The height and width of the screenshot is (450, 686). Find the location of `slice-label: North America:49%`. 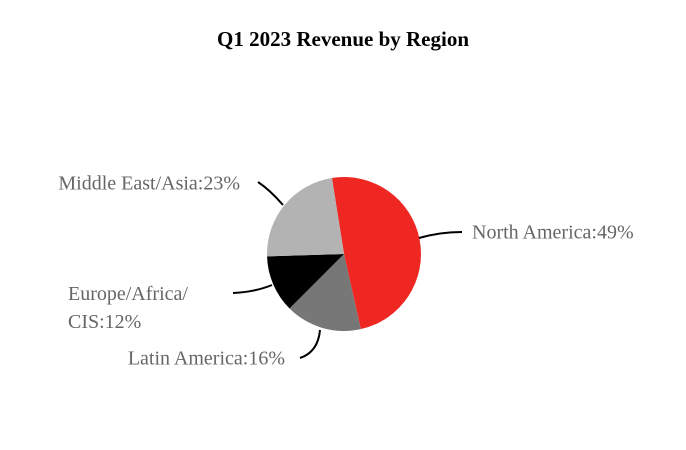

slice-label: North America:49% is located at coordinates (553, 233).